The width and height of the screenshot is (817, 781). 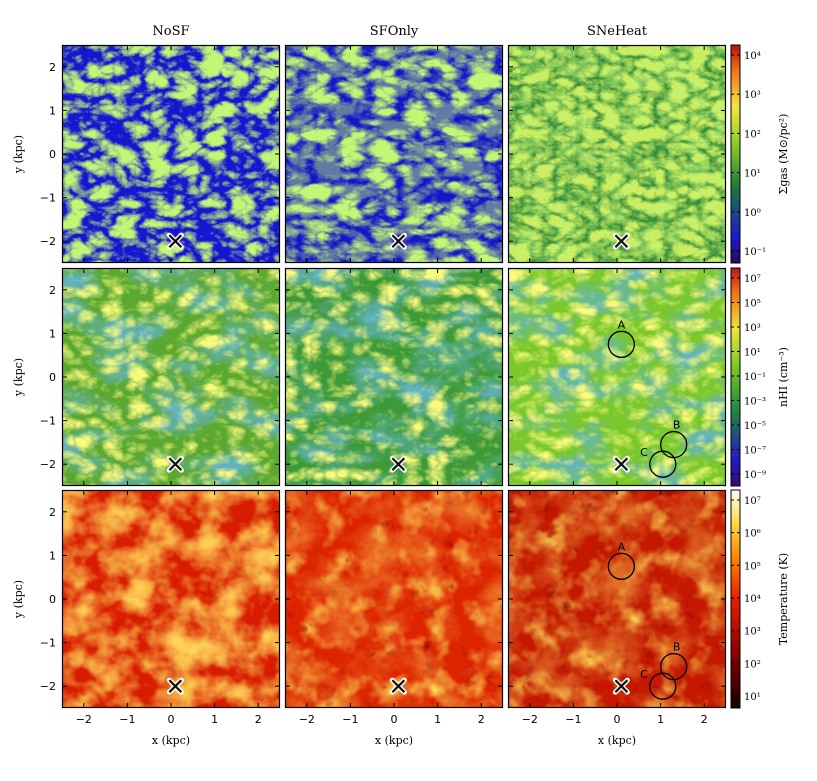 I want to click on panel-nosf-row2, so click(x=171, y=377).